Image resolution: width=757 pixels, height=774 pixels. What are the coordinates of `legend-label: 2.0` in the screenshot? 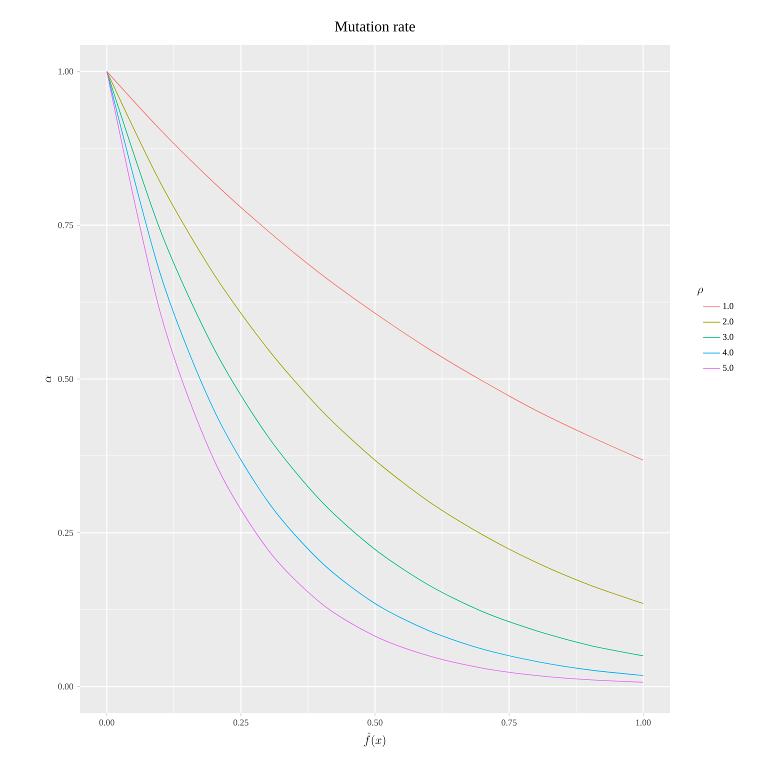 It's located at (728, 321).